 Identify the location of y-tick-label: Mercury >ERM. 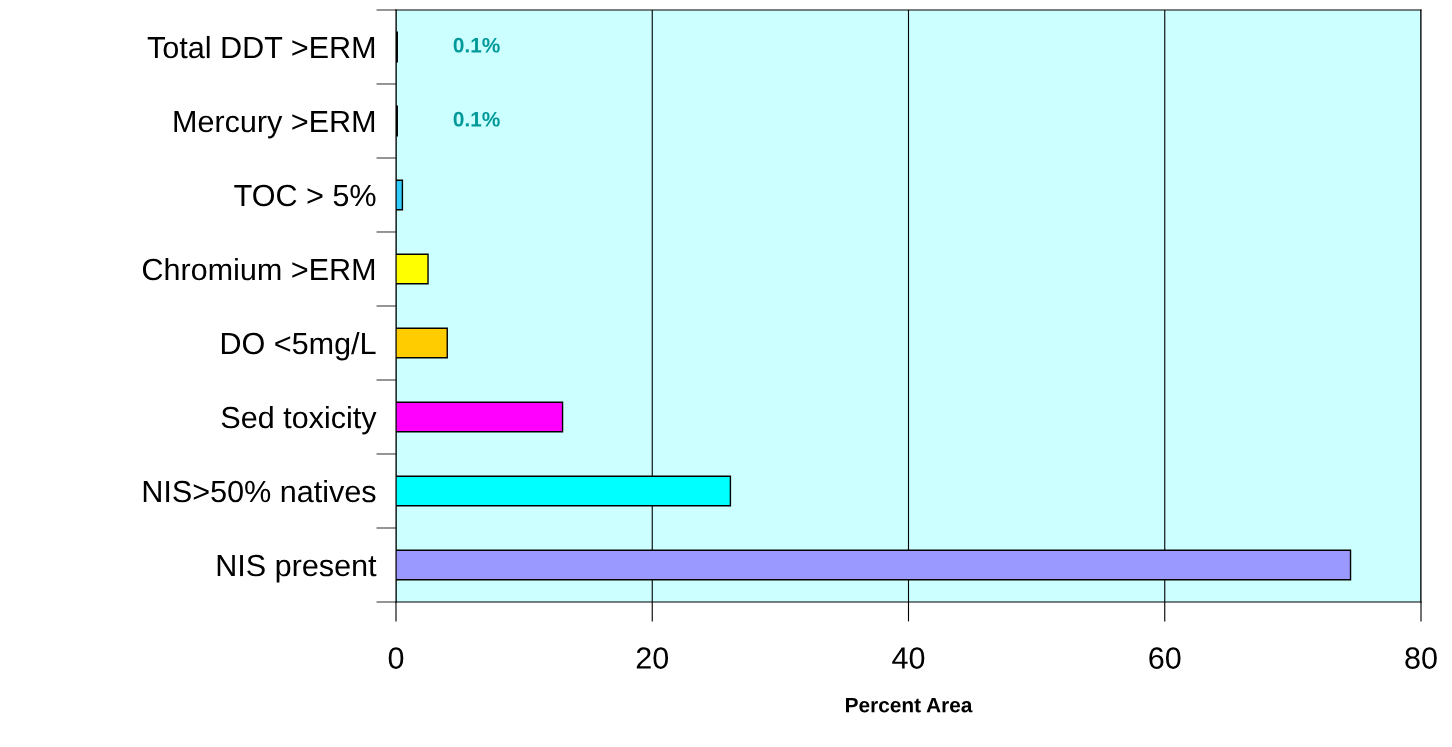
(274, 125).